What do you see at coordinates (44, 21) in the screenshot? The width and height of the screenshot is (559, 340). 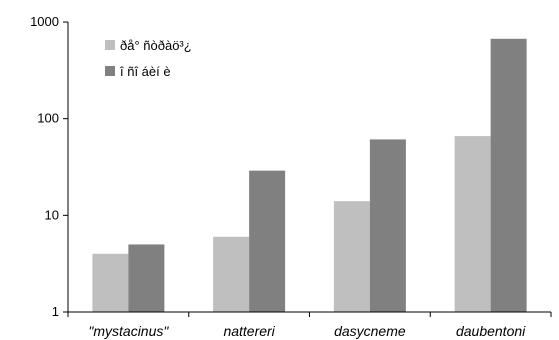 I see `y-tick-label: 1000` at bounding box center [44, 21].